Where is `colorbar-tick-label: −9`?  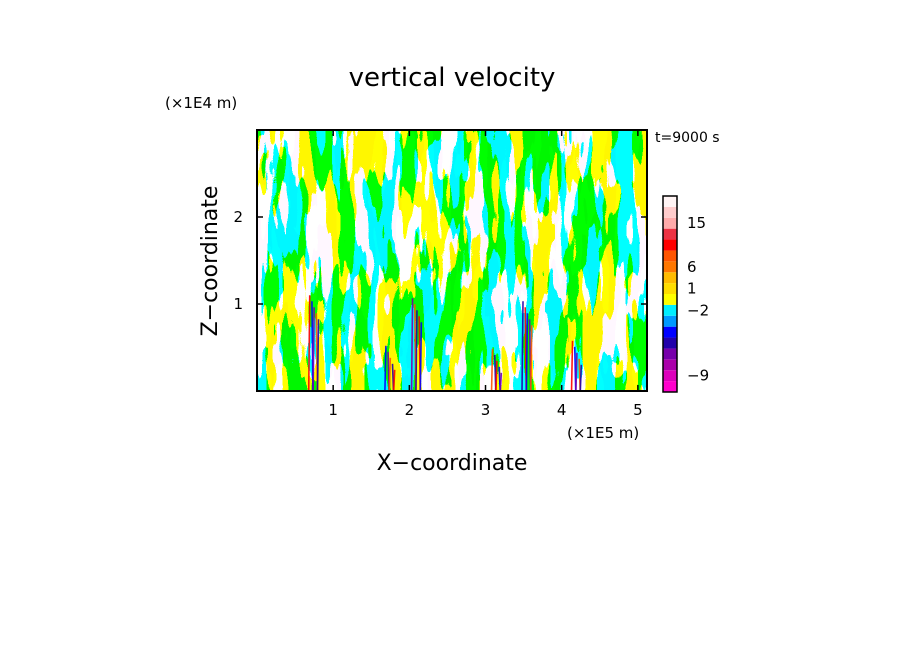
colorbar-tick-label: −9 is located at coordinates (698, 376).